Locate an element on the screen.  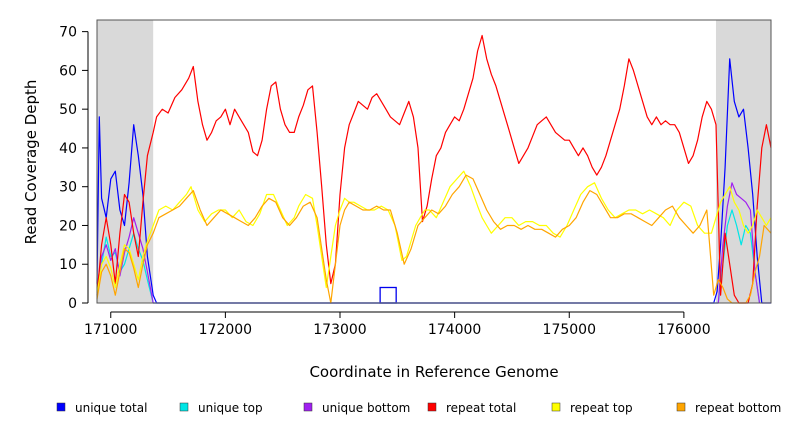
legend-label: repeat top is located at coordinates (601, 408).